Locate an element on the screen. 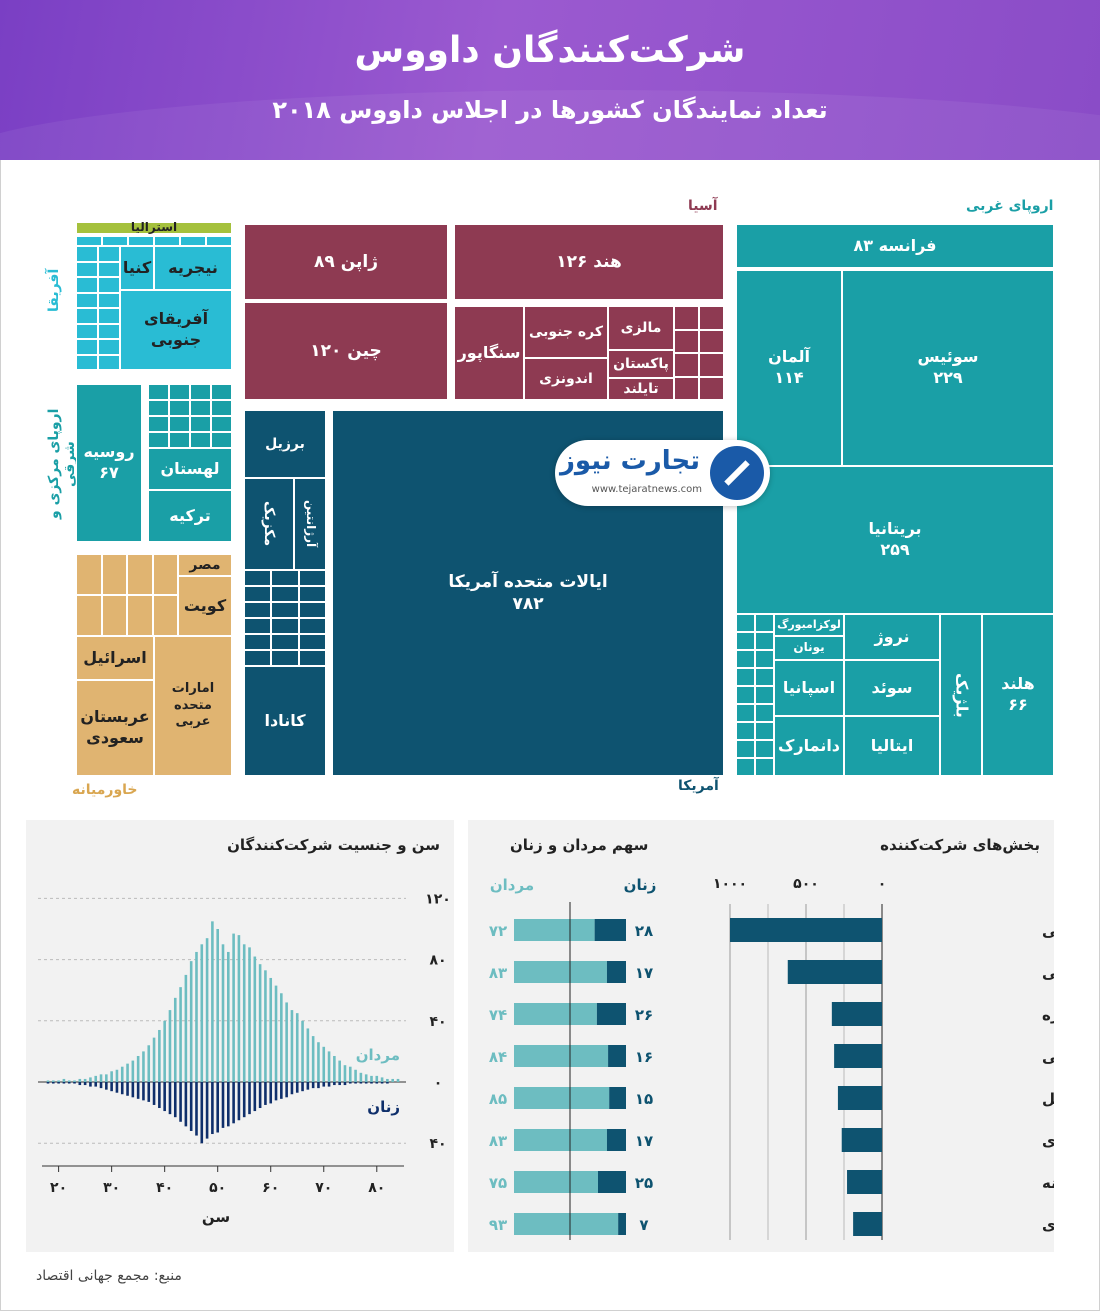 This screenshot has width=1100, height=1312. tile-greece: یونان is located at coordinates (809, 648).